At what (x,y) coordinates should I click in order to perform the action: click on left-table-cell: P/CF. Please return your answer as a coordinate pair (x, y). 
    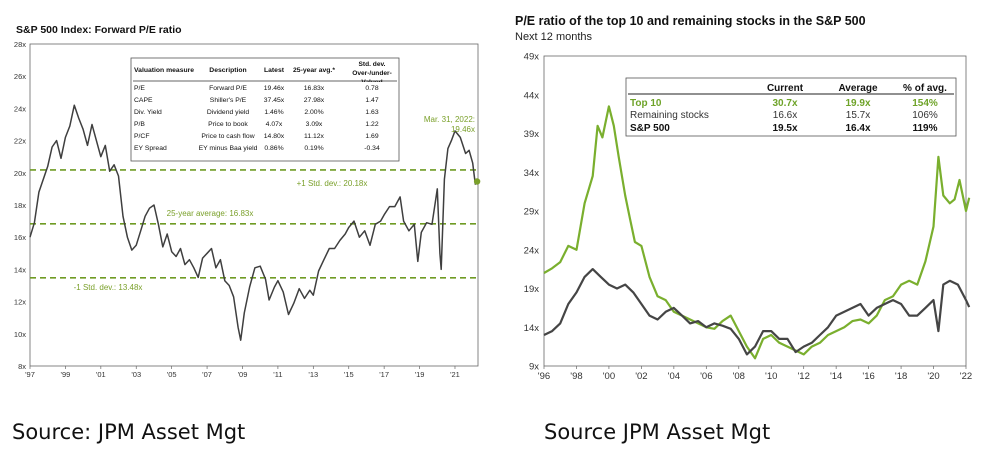
    Looking at the image, I should click on (141, 136).